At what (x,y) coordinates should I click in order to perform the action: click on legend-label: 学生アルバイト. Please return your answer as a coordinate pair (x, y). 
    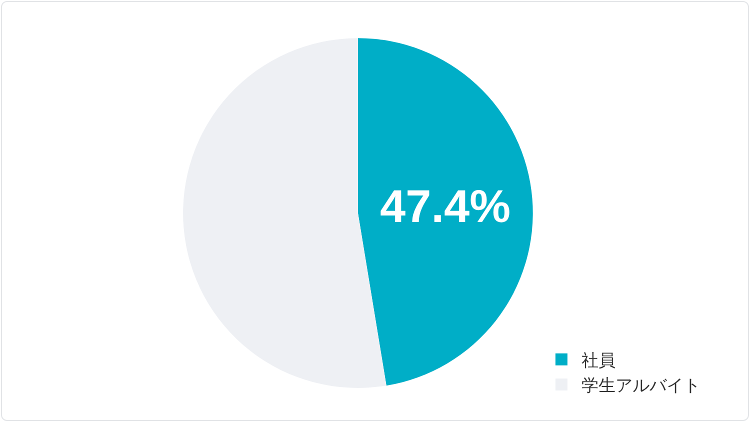
    Looking at the image, I should click on (640, 386).